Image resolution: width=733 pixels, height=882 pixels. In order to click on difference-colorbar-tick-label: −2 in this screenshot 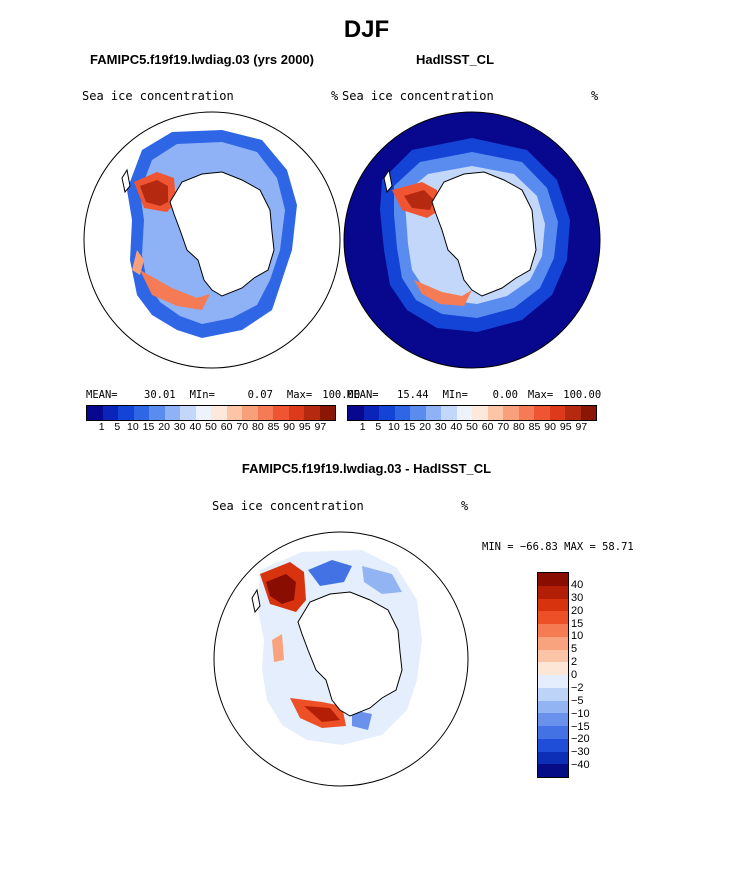, I will do `click(577, 687)`.